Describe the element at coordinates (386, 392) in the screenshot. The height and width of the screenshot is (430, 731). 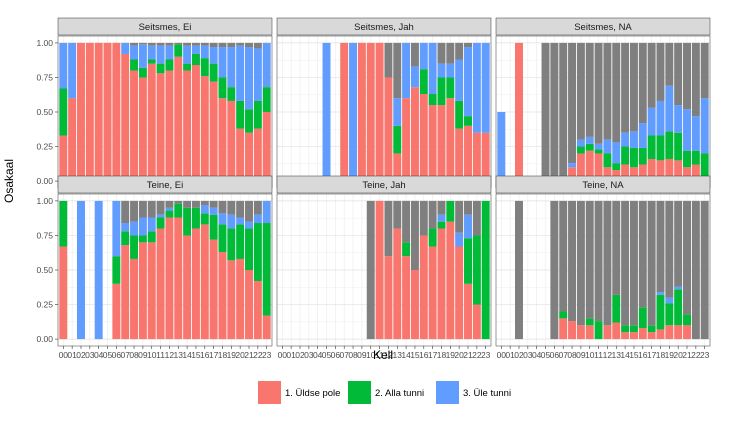
I see `legend-item: 2. Alla tunni` at that location.